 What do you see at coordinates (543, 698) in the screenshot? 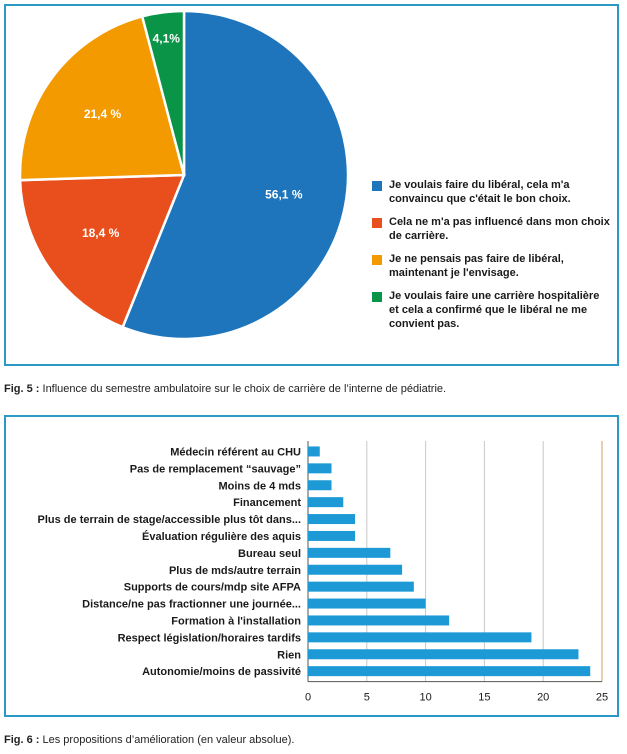
I see `x-tick-label: 20` at bounding box center [543, 698].